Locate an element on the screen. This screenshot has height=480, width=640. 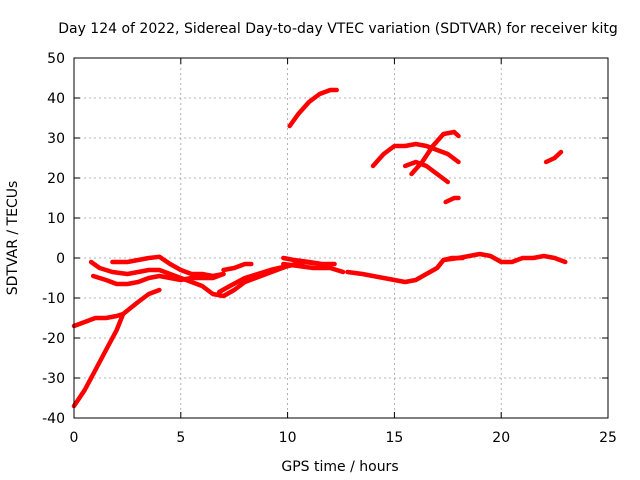
y-tick-label: -10 is located at coordinates (53, 299).